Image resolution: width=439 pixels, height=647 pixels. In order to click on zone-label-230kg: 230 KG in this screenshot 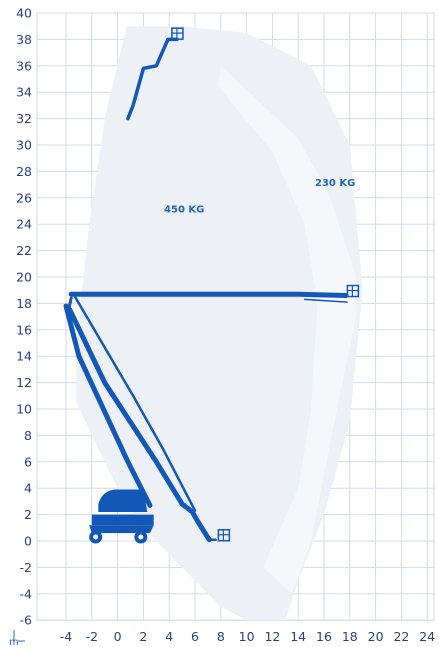, I will do `click(335, 183)`.